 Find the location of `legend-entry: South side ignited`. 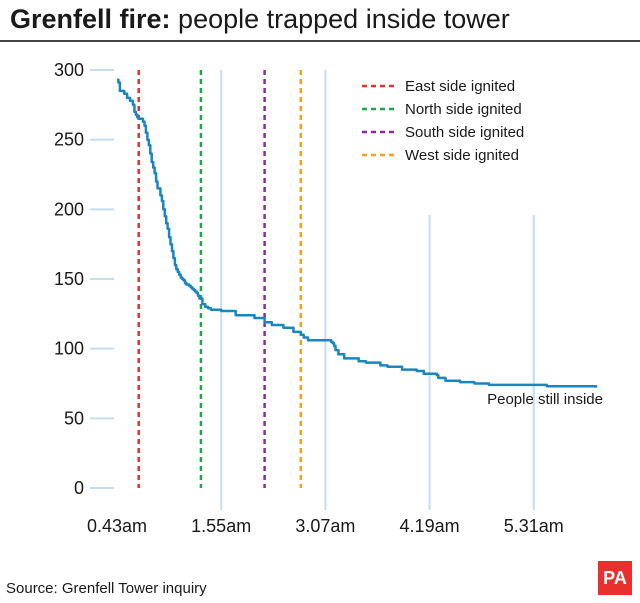

legend-entry: South side ignited is located at coordinates (464, 132).